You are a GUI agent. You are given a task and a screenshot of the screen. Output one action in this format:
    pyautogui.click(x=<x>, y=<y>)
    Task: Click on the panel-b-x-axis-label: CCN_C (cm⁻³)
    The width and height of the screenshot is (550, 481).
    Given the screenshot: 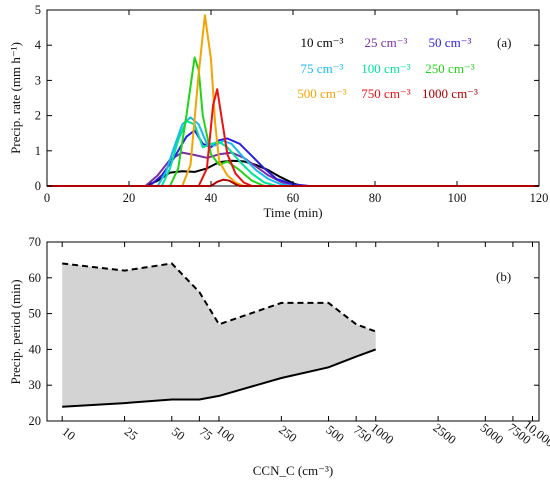 What is the action you would take?
    pyautogui.click(x=293, y=470)
    